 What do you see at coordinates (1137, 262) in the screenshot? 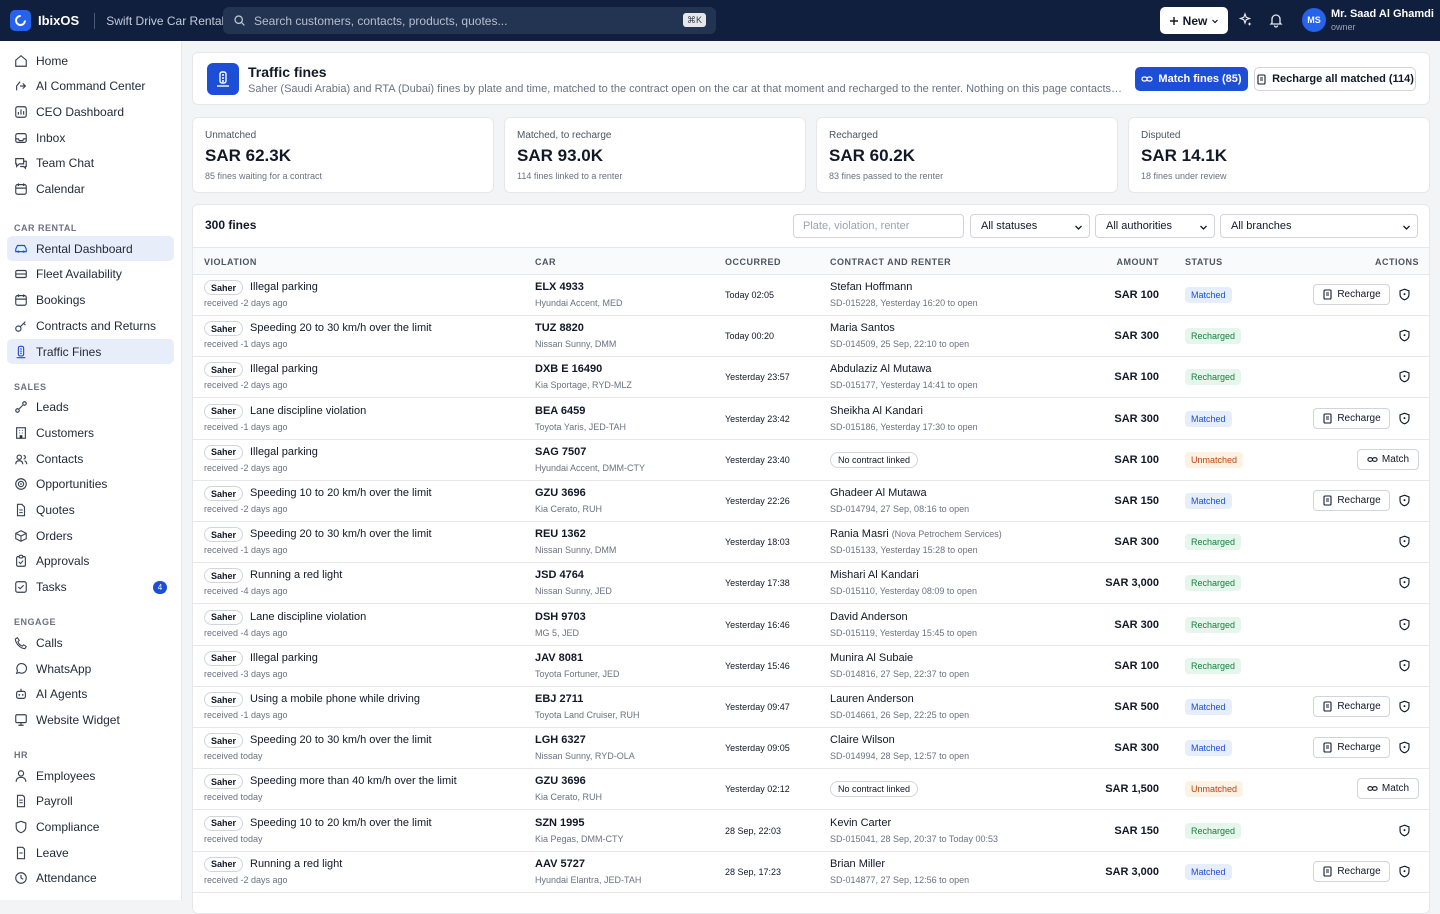
I see `col-amount: AMOUNT` at bounding box center [1137, 262].